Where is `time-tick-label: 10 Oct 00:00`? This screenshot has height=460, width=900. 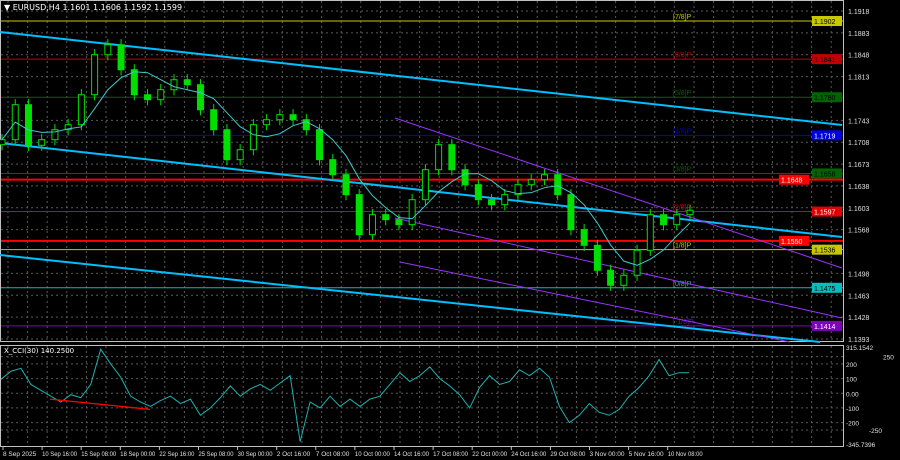
time-tick-label: 10 Oct 00:00 is located at coordinates (372, 454).